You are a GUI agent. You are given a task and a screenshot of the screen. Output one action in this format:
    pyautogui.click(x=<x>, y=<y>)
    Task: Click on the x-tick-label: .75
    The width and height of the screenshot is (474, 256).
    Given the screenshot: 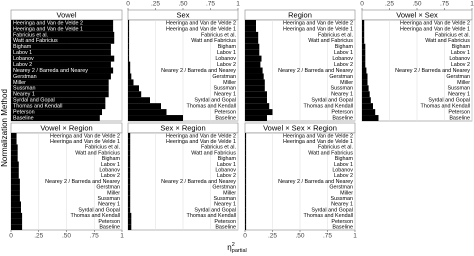 What is the action you would take?
    pyautogui.click(x=327, y=236)
    